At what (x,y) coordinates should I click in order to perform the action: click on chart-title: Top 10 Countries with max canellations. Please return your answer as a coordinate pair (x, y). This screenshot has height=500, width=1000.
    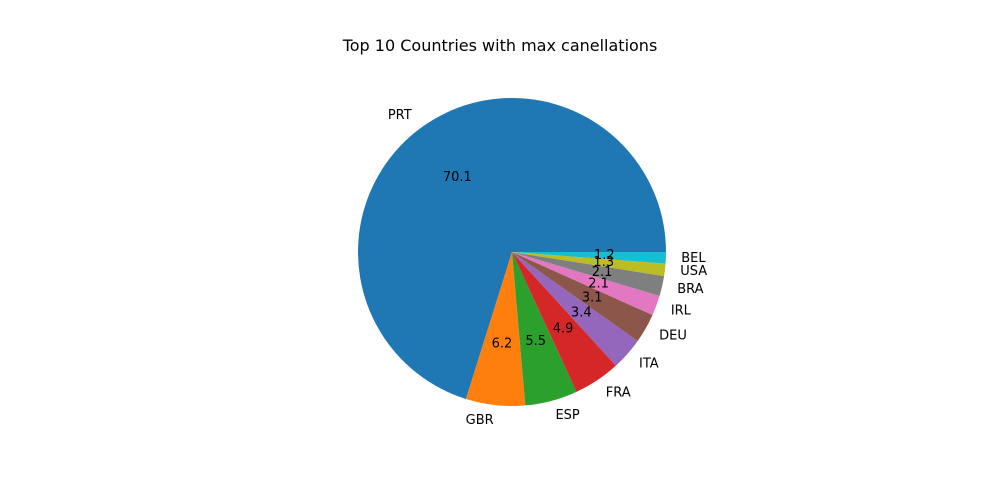
    Looking at the image, I should click on (500, 45).